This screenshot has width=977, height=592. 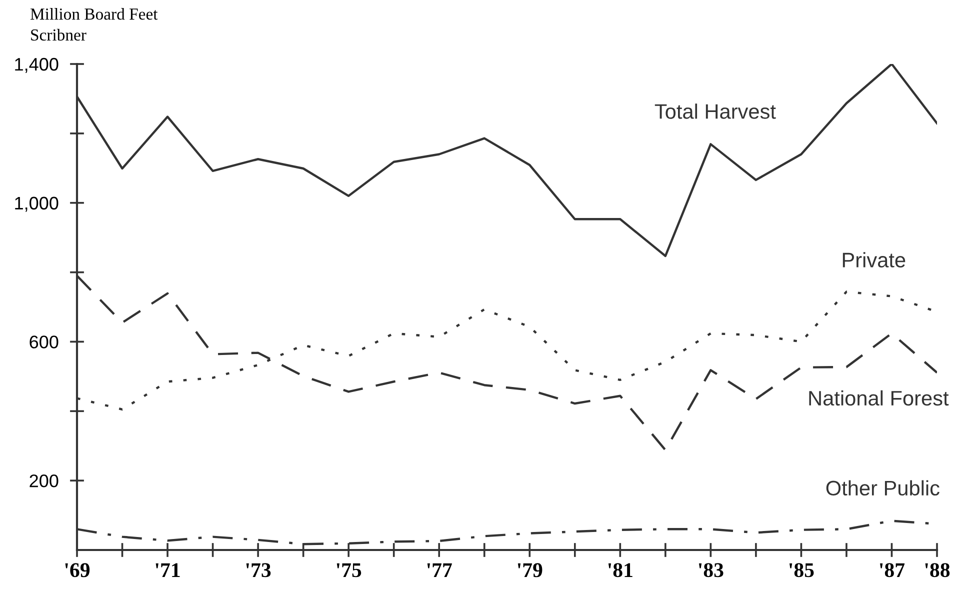 What do you see at coordinates (94, 24) in the screenshot?
I see `y-axis-title: Million Board Feet Scribner` at bounding box center [94, 24].